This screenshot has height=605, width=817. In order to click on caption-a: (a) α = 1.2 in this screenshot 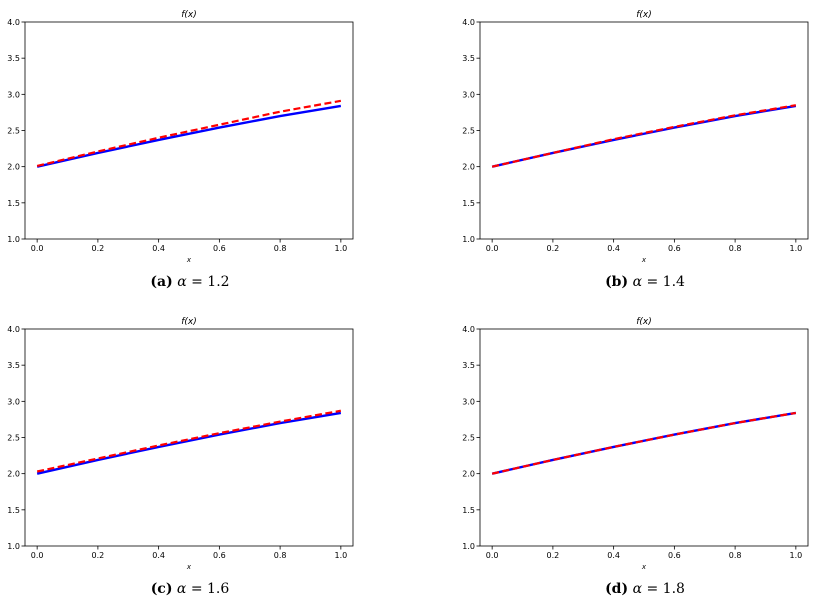, I will do `click(190, 282)`.